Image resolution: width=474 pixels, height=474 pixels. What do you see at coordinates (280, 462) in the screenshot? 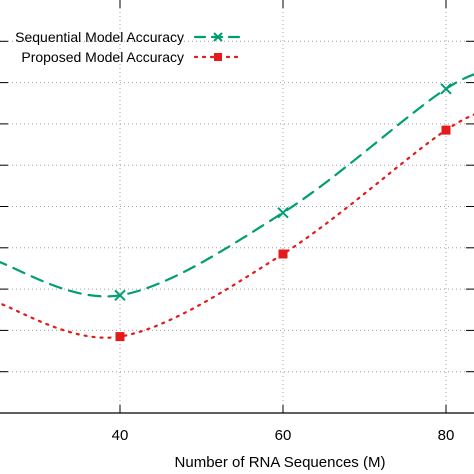
I see `x-axis-label: Number of RNA Sequences (M)` at bounding box center [280, 462].